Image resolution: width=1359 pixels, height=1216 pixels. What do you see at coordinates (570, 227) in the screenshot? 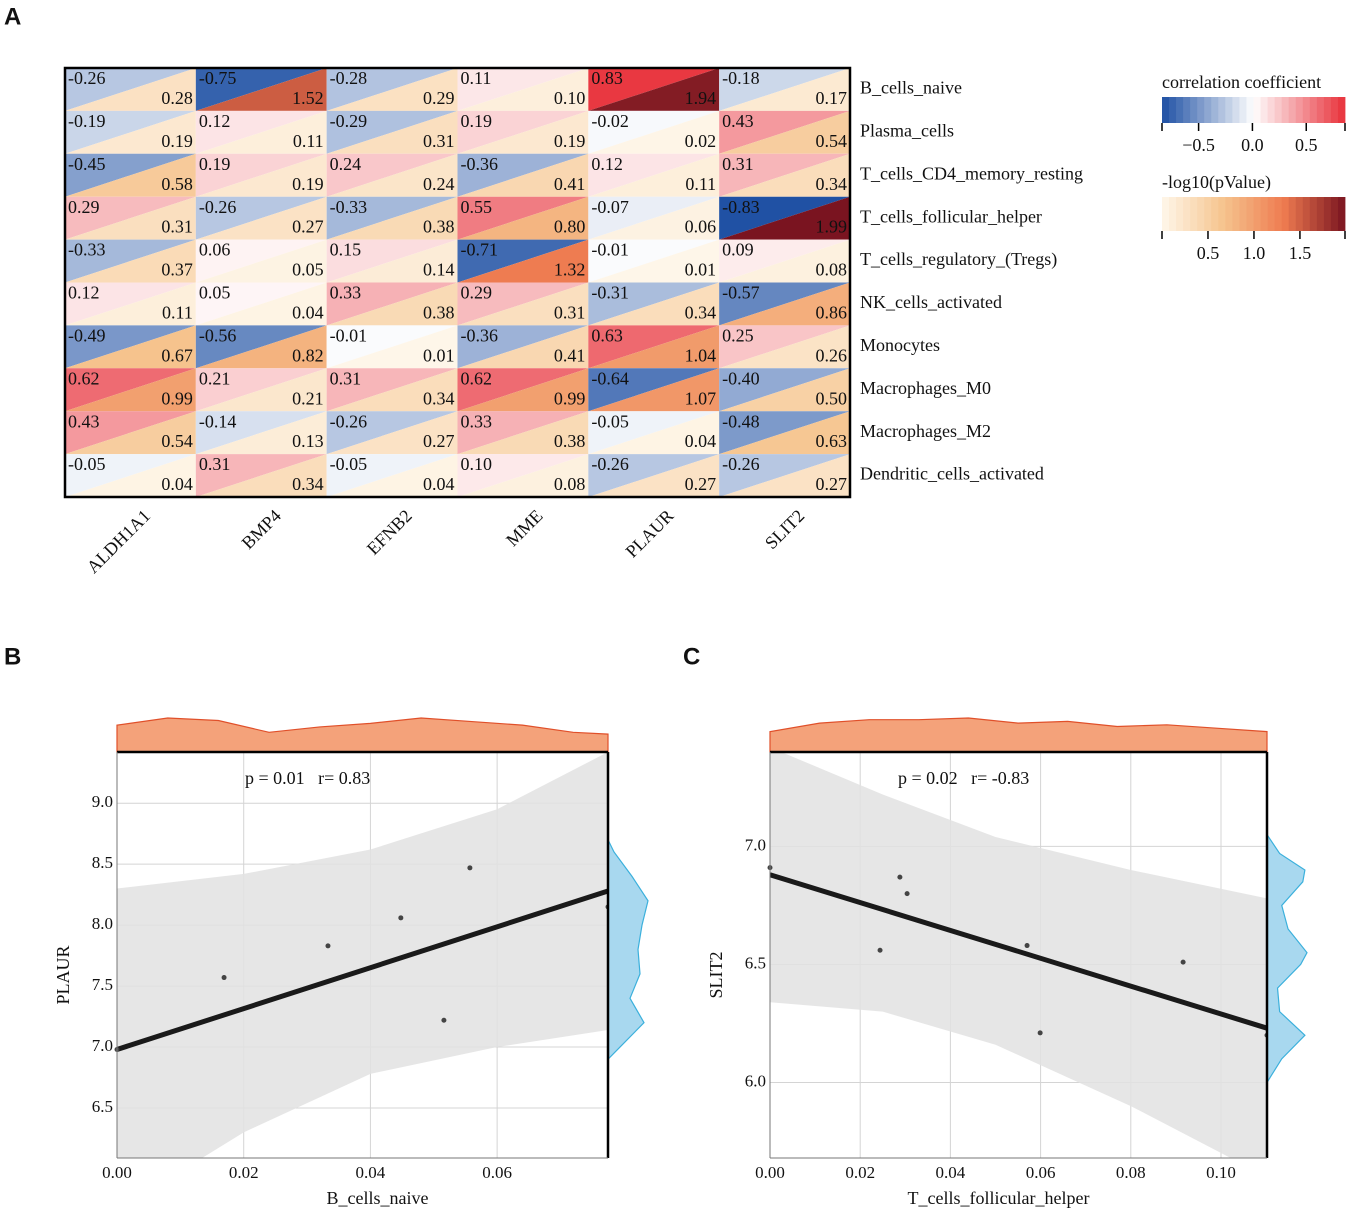
I see `pvalue-label: 0.80` at bounding box center [570, 227].